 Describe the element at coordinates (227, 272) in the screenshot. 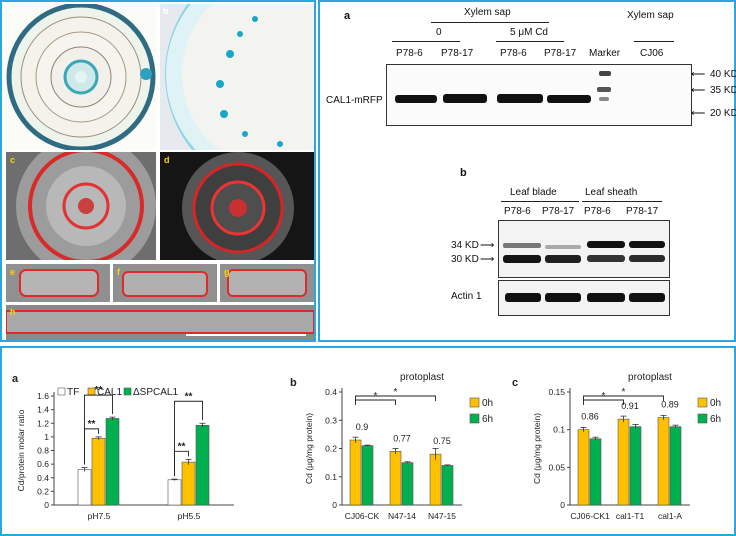

I see `panel-letter-g: g` at that location.